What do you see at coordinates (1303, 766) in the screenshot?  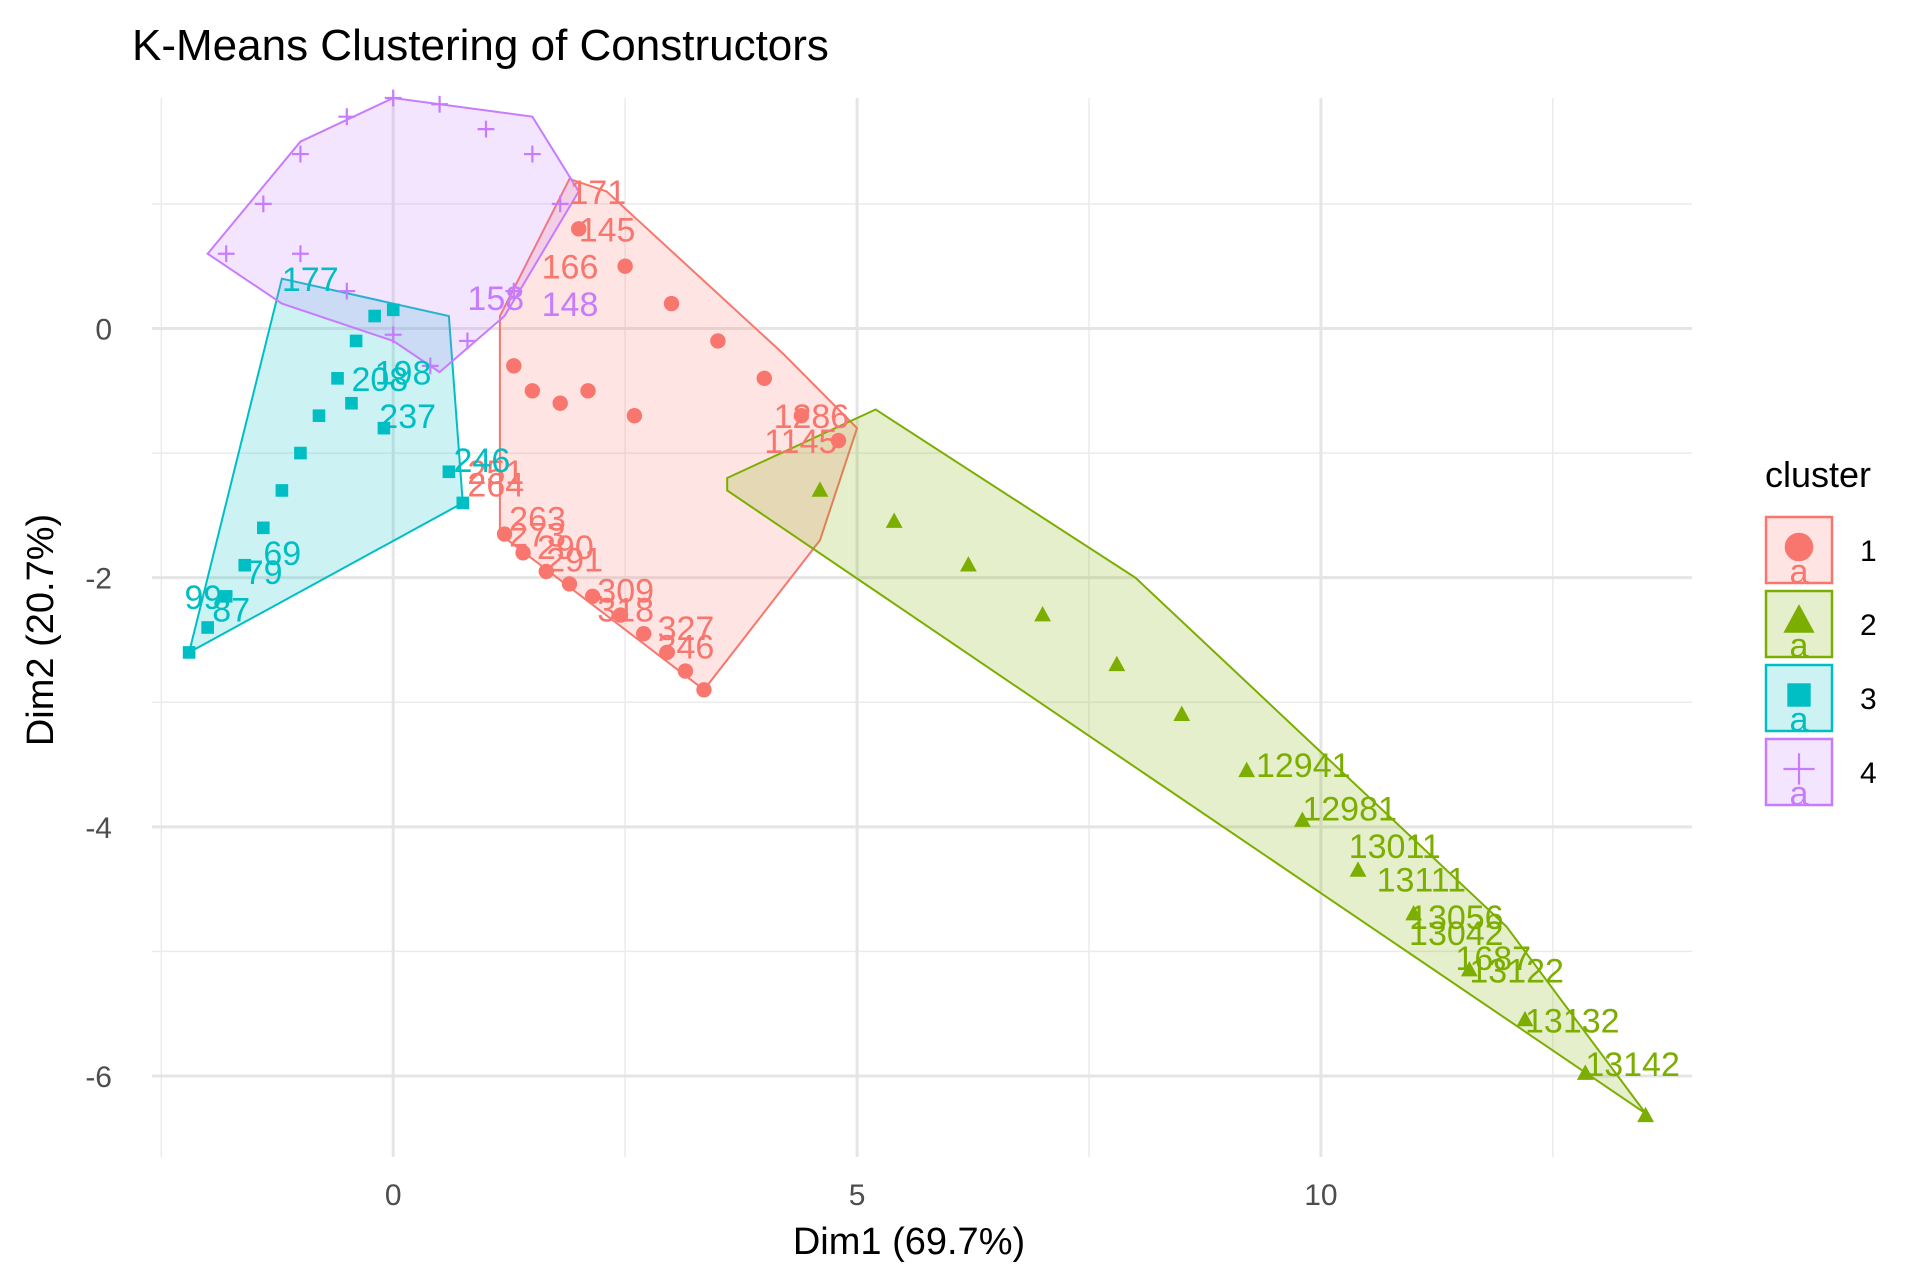 I see `cluster-2-point-label: 12941` at bounding box center [1303, 766].